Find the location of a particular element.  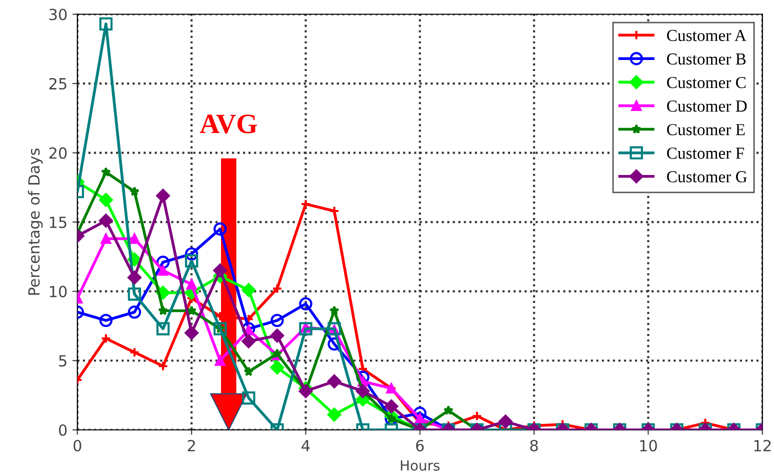

y-axis-title: Percentage of Days is located at coordinates (35, 221).